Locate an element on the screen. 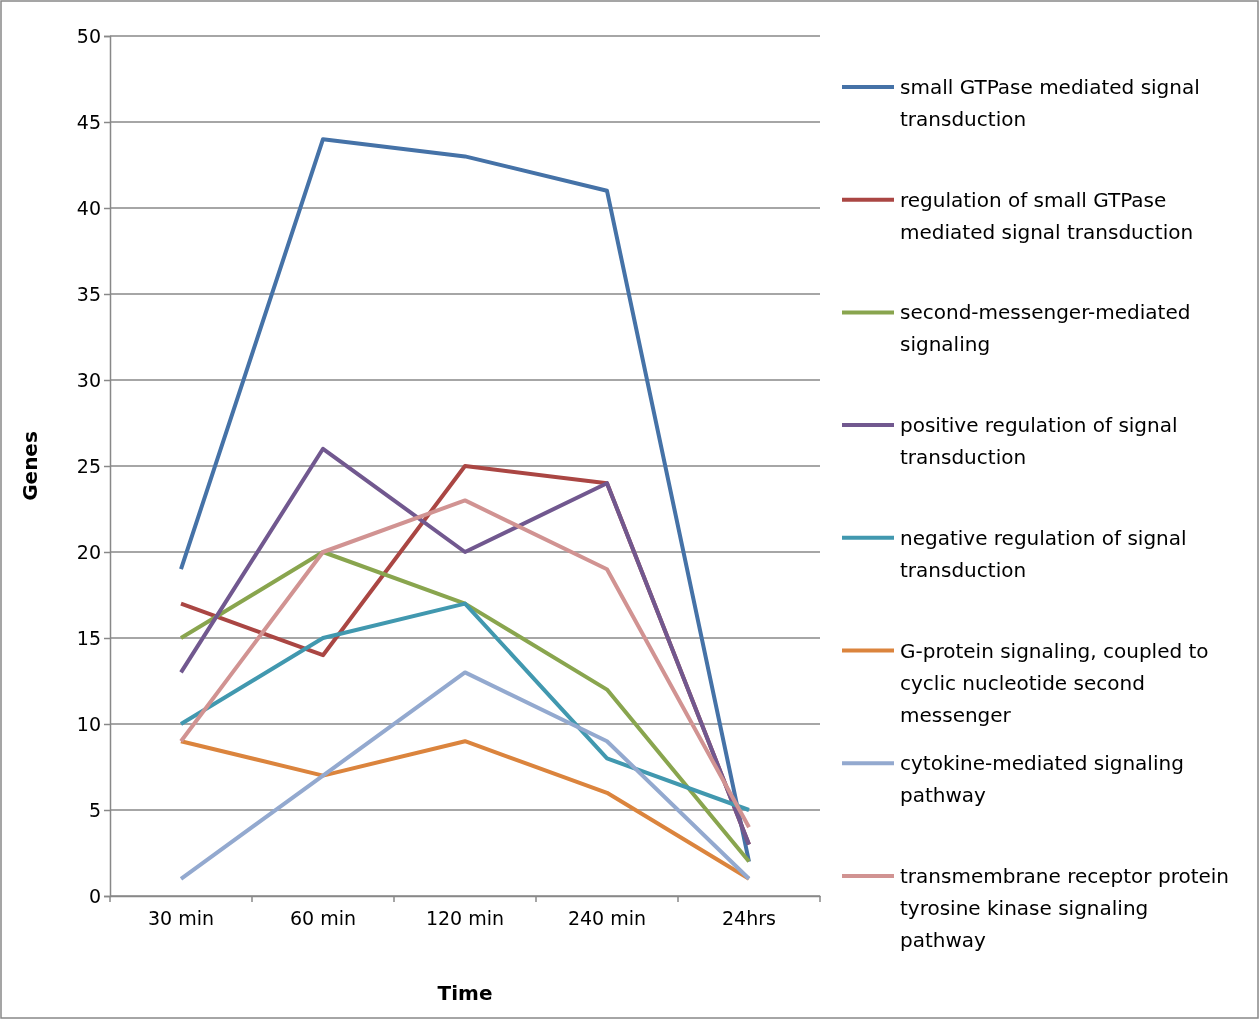 The height and width of the screenshot is (1019, 1259). y-axis-title: Genes is located at coordinates (30, 466).